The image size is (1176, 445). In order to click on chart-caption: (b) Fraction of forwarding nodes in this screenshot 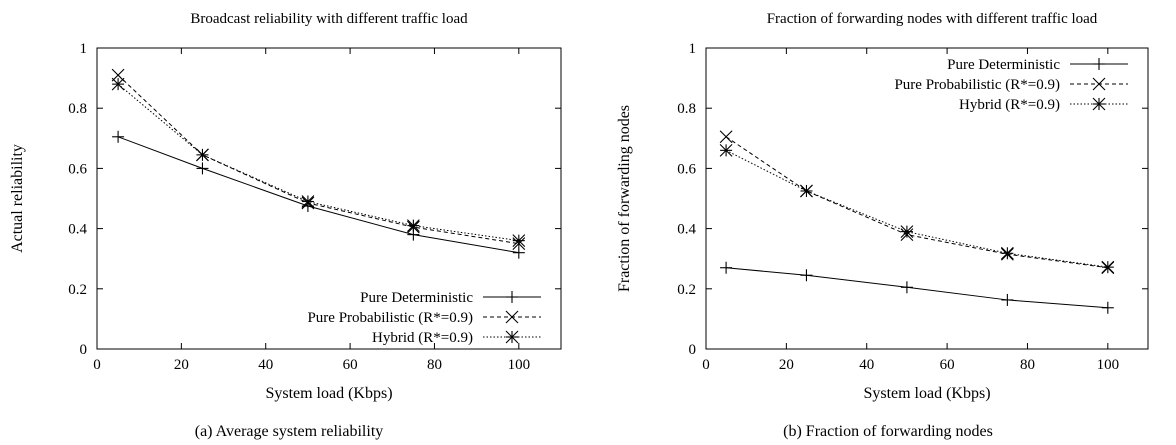, I will do `click(888, 431)`.